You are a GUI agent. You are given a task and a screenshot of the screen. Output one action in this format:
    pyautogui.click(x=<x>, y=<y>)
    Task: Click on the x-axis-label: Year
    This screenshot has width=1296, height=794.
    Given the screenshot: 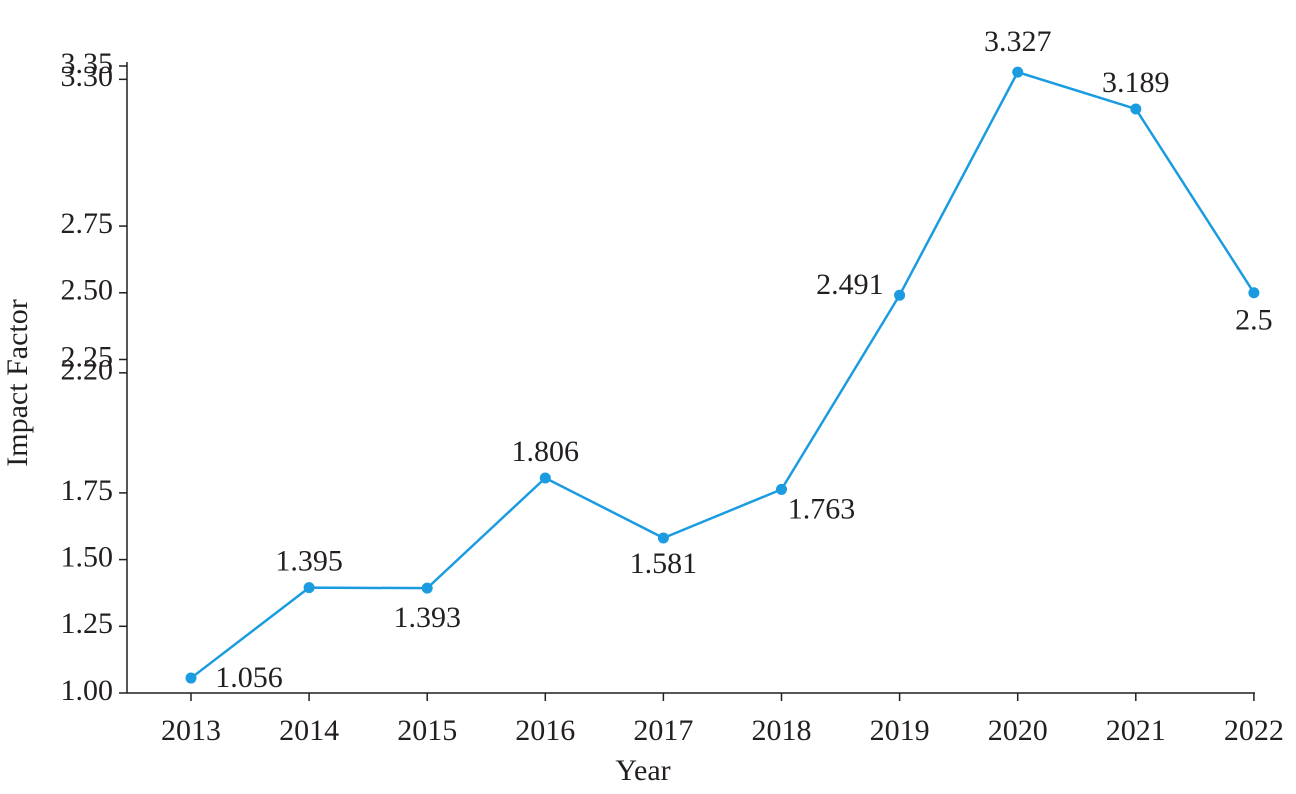 What is the action you would take?
    pyautogui.click(x=642, y=770)
    